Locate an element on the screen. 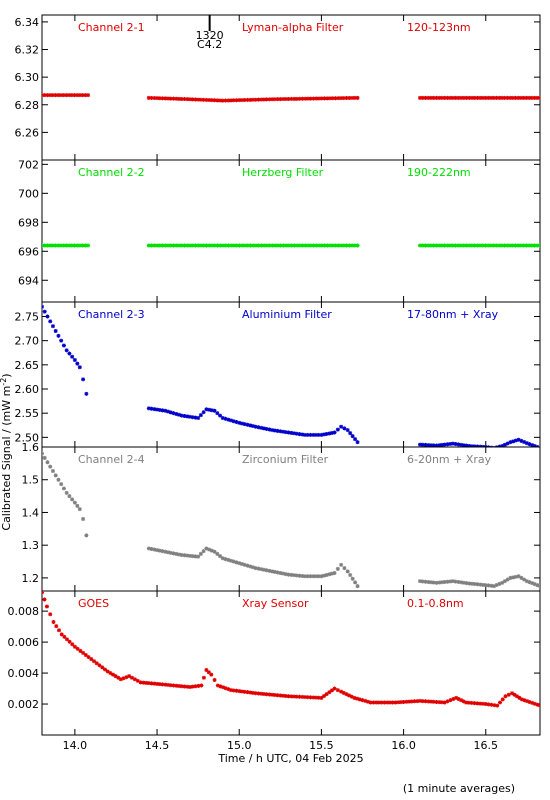 This screenshot has width=550, height=800. panel-annotation: Xray Sensor is located at coordinates (275, 603).